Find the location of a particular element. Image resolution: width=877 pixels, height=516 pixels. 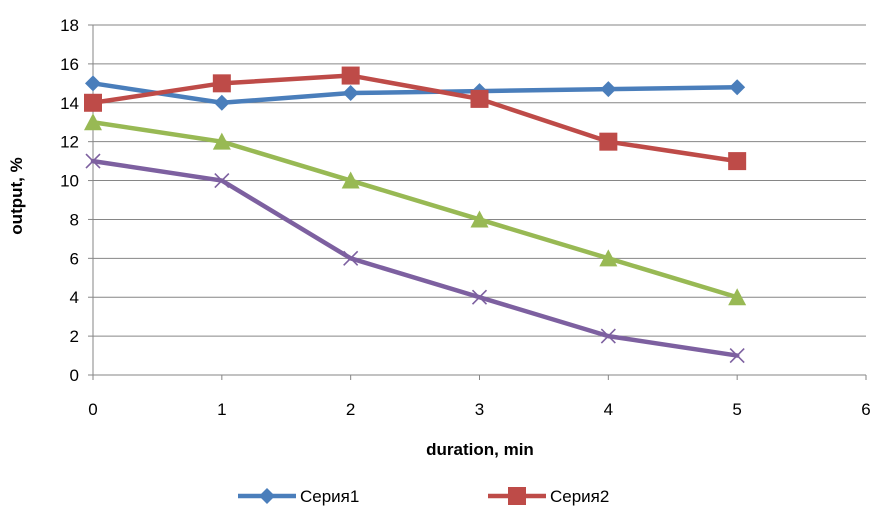

x-tick-label-3: 3 is located at coordinates (479, 409).